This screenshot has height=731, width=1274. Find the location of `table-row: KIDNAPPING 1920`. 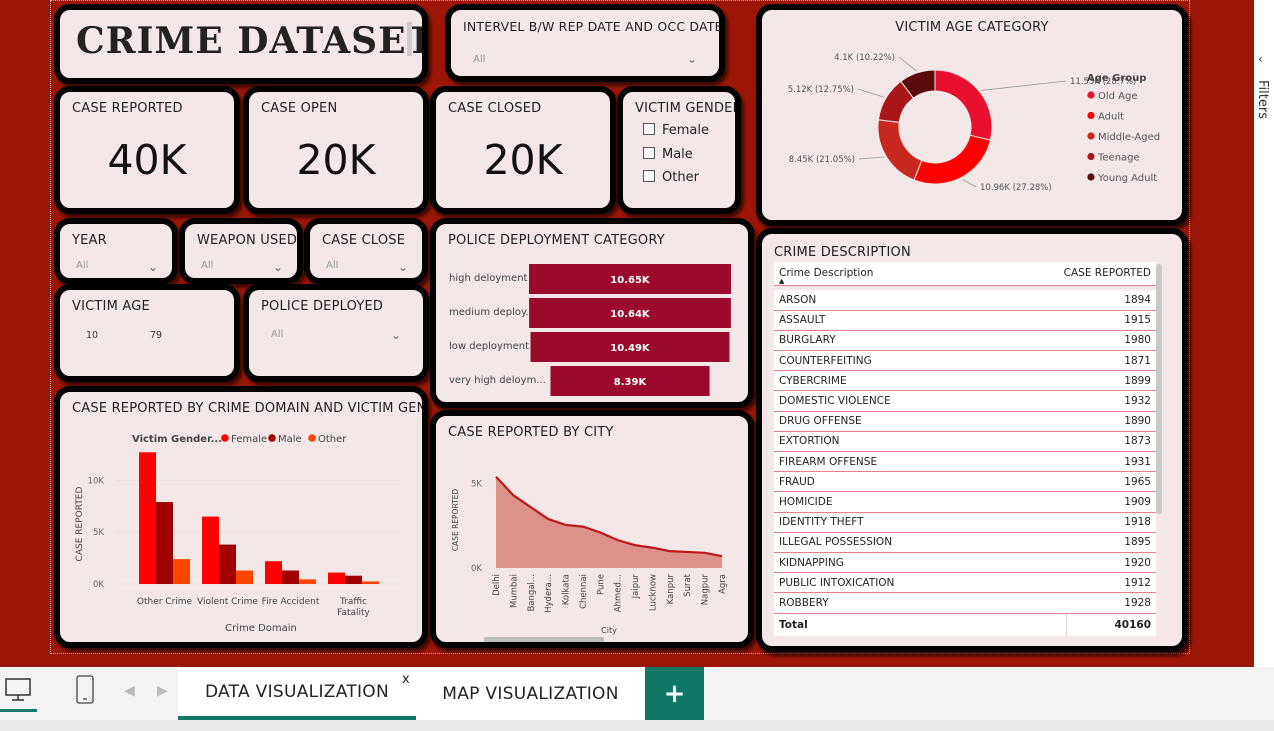

table-row: KIDNAPPING 1920 is located at coordinates (965, 563).